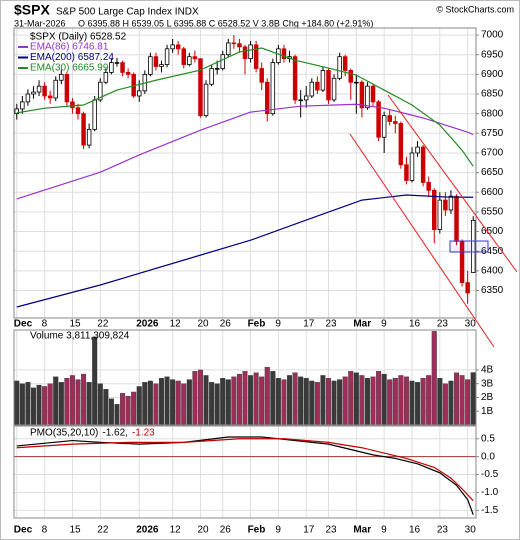 The height and width of the screenshot is (540, 520). Describe the element at coordinates (176, 530) in the screenshot. I see `x-tick-label: 12` at that location.